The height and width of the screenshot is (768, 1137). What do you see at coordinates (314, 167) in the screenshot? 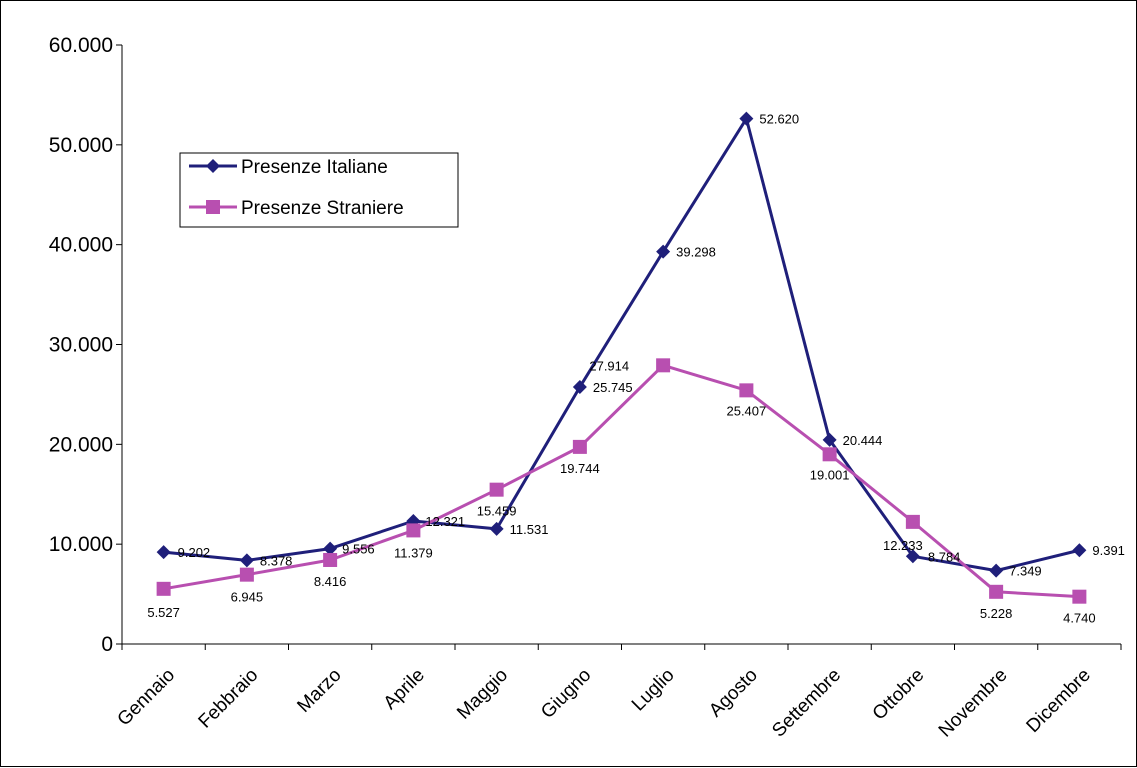
I see `legend-label-italiane: Presenze Italiane` at bounding box center [314, 167].